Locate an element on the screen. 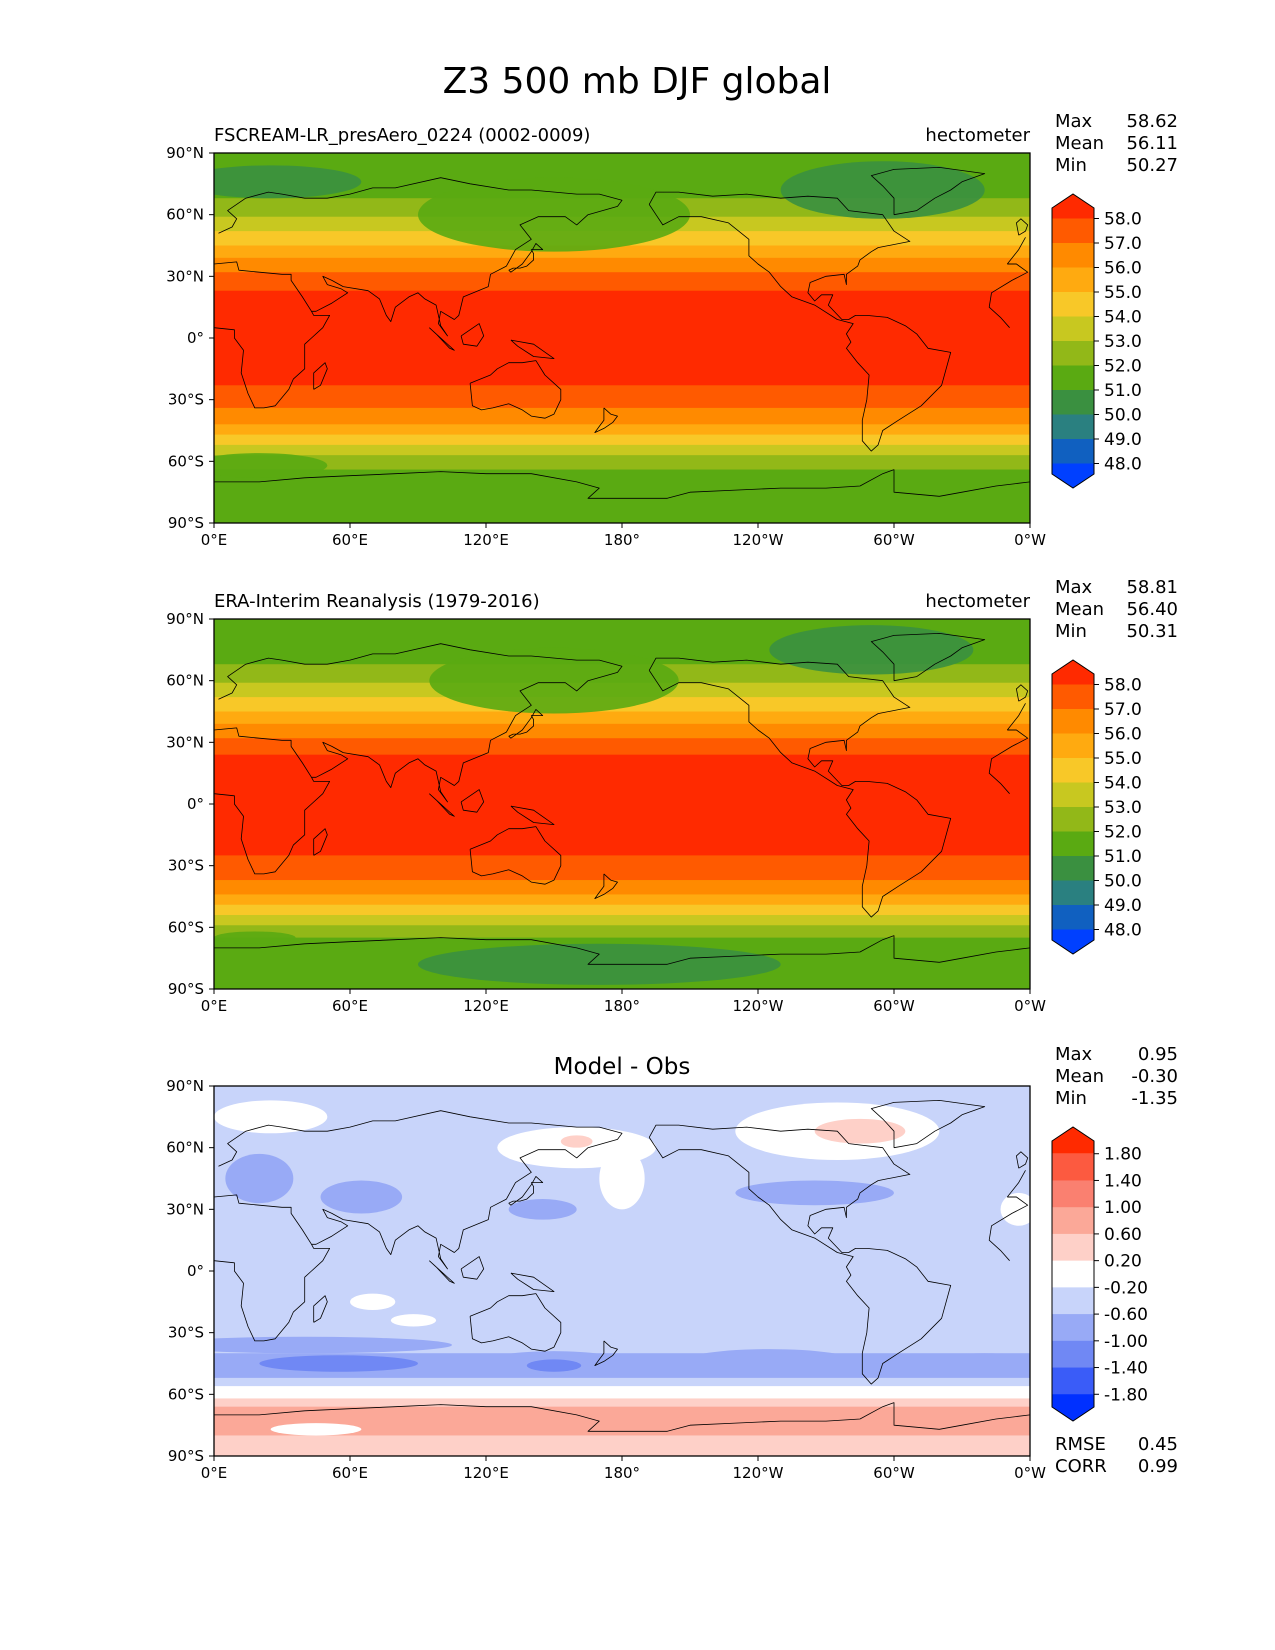 Image resolution: width=1275 pixels, height=1650 pixels. y-tick-label: 90°N is located at coordinates (185, 153).